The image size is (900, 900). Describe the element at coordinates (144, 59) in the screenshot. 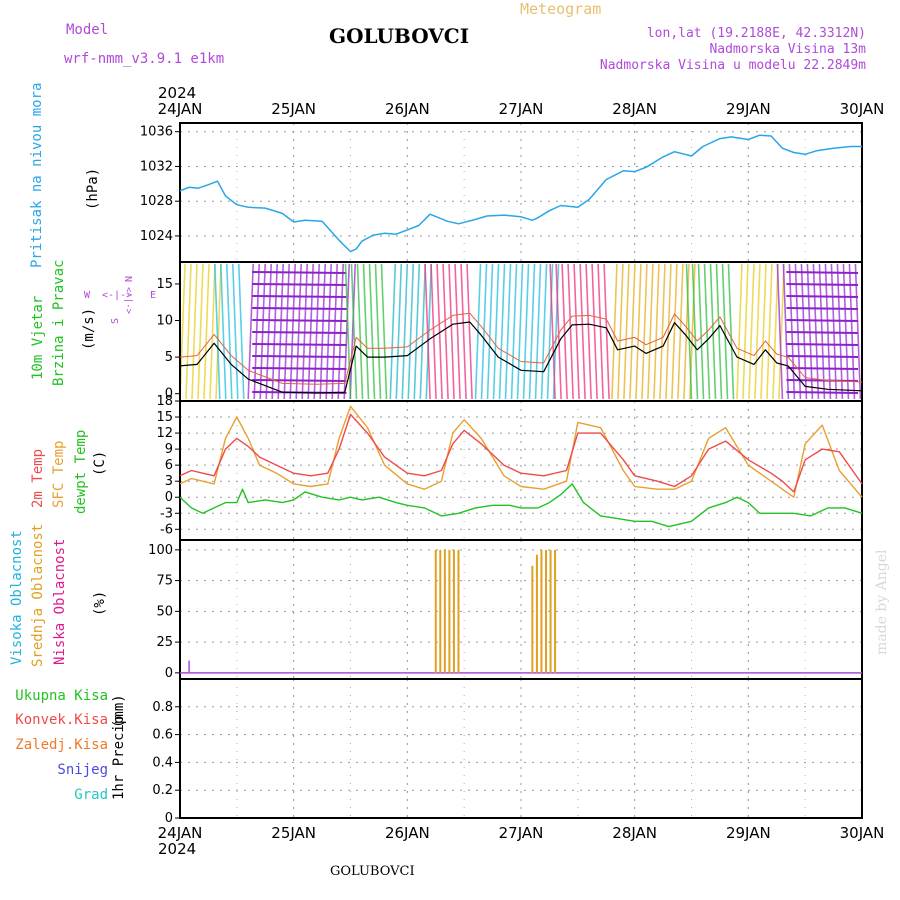

I see `model-name: wrf-nmm_v3.9.1 e1km` at that location.